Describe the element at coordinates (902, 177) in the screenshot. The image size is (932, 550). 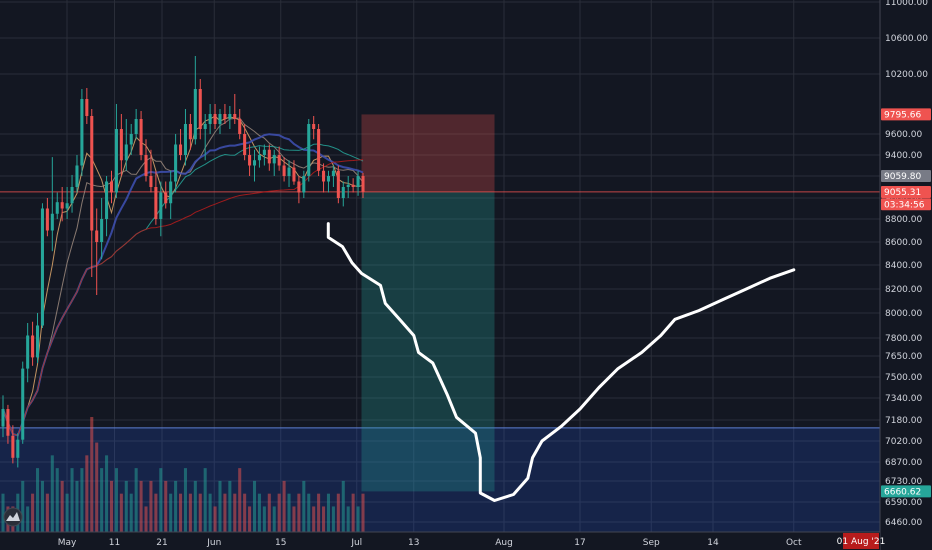
I see `price-tag-label-1: 9059.80` at that location.